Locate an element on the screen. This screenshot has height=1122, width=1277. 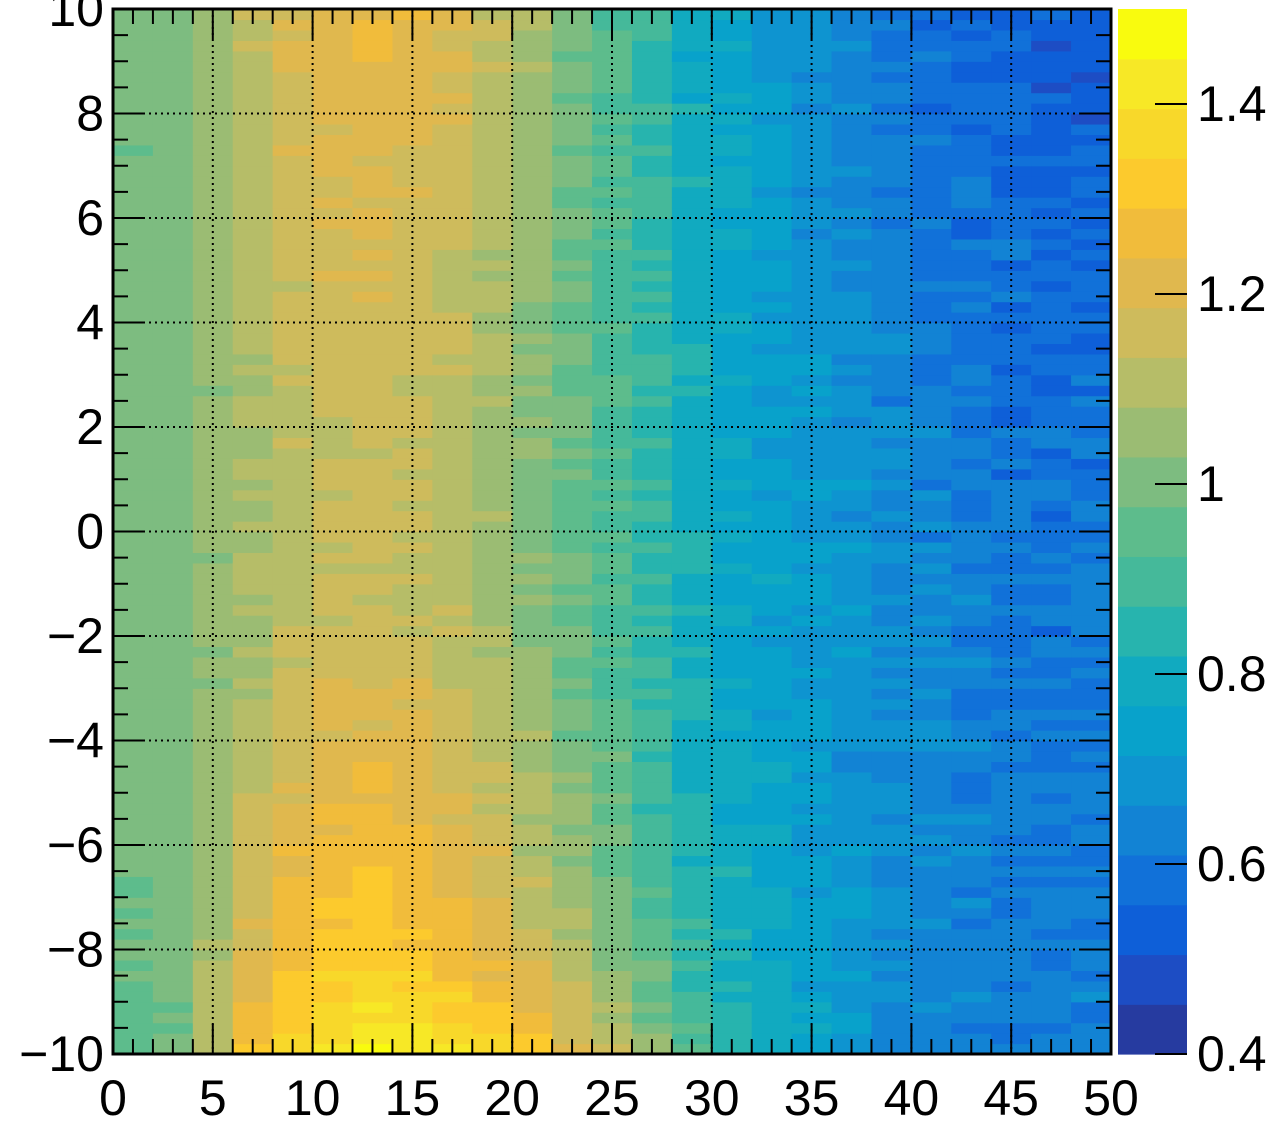
y-tick-label: 8 is located at coordinates (90, 114).